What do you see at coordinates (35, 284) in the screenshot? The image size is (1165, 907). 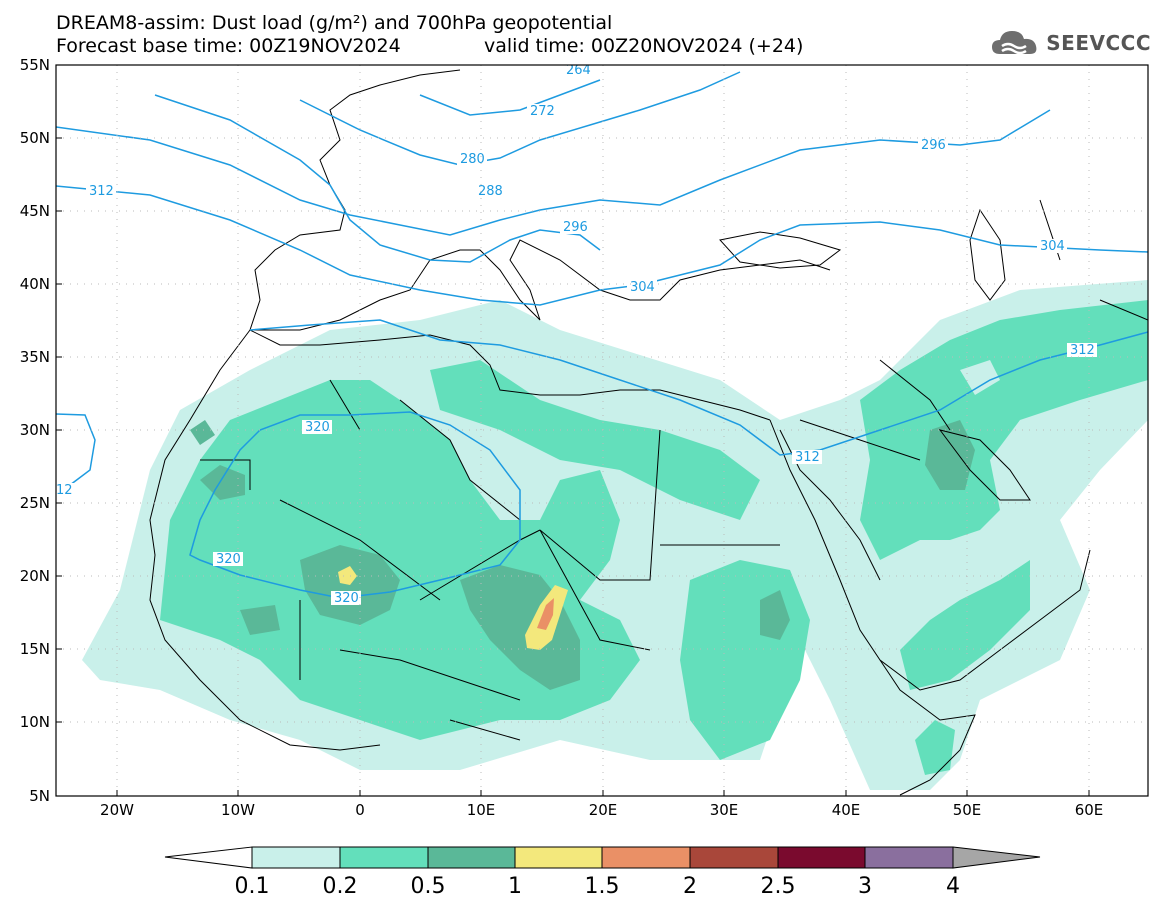 I see `lat-tick-label: 40N` at bounding box center [35, 284].